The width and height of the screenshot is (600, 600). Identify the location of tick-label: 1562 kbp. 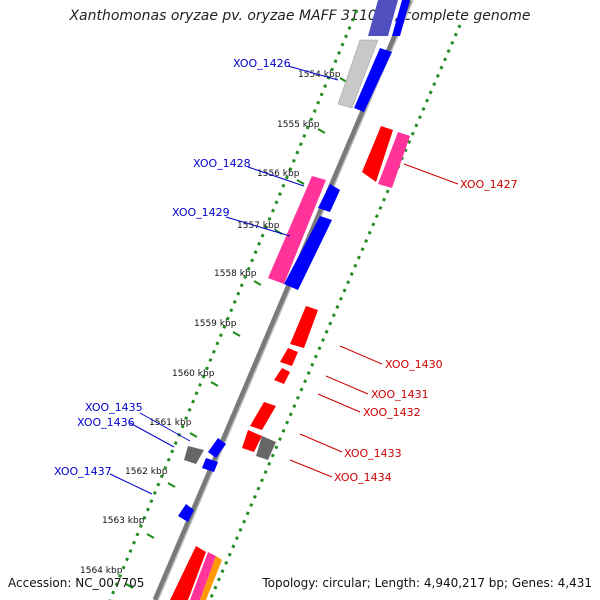
(146, 472).